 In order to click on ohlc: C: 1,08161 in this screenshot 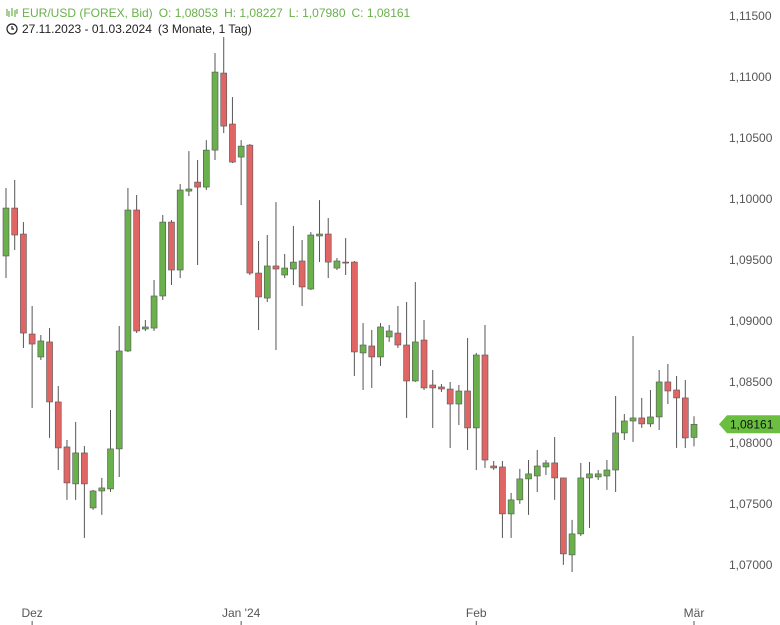, I will do `click(381, 13)`.